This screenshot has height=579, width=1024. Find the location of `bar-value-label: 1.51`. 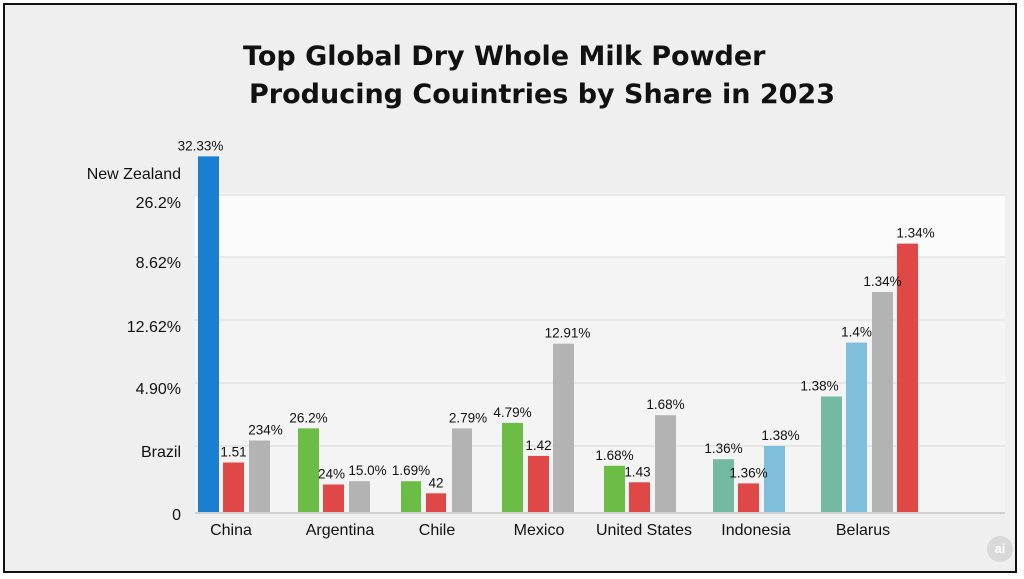

bar-value-label: 1.51 is located at coordinates (233, 452).